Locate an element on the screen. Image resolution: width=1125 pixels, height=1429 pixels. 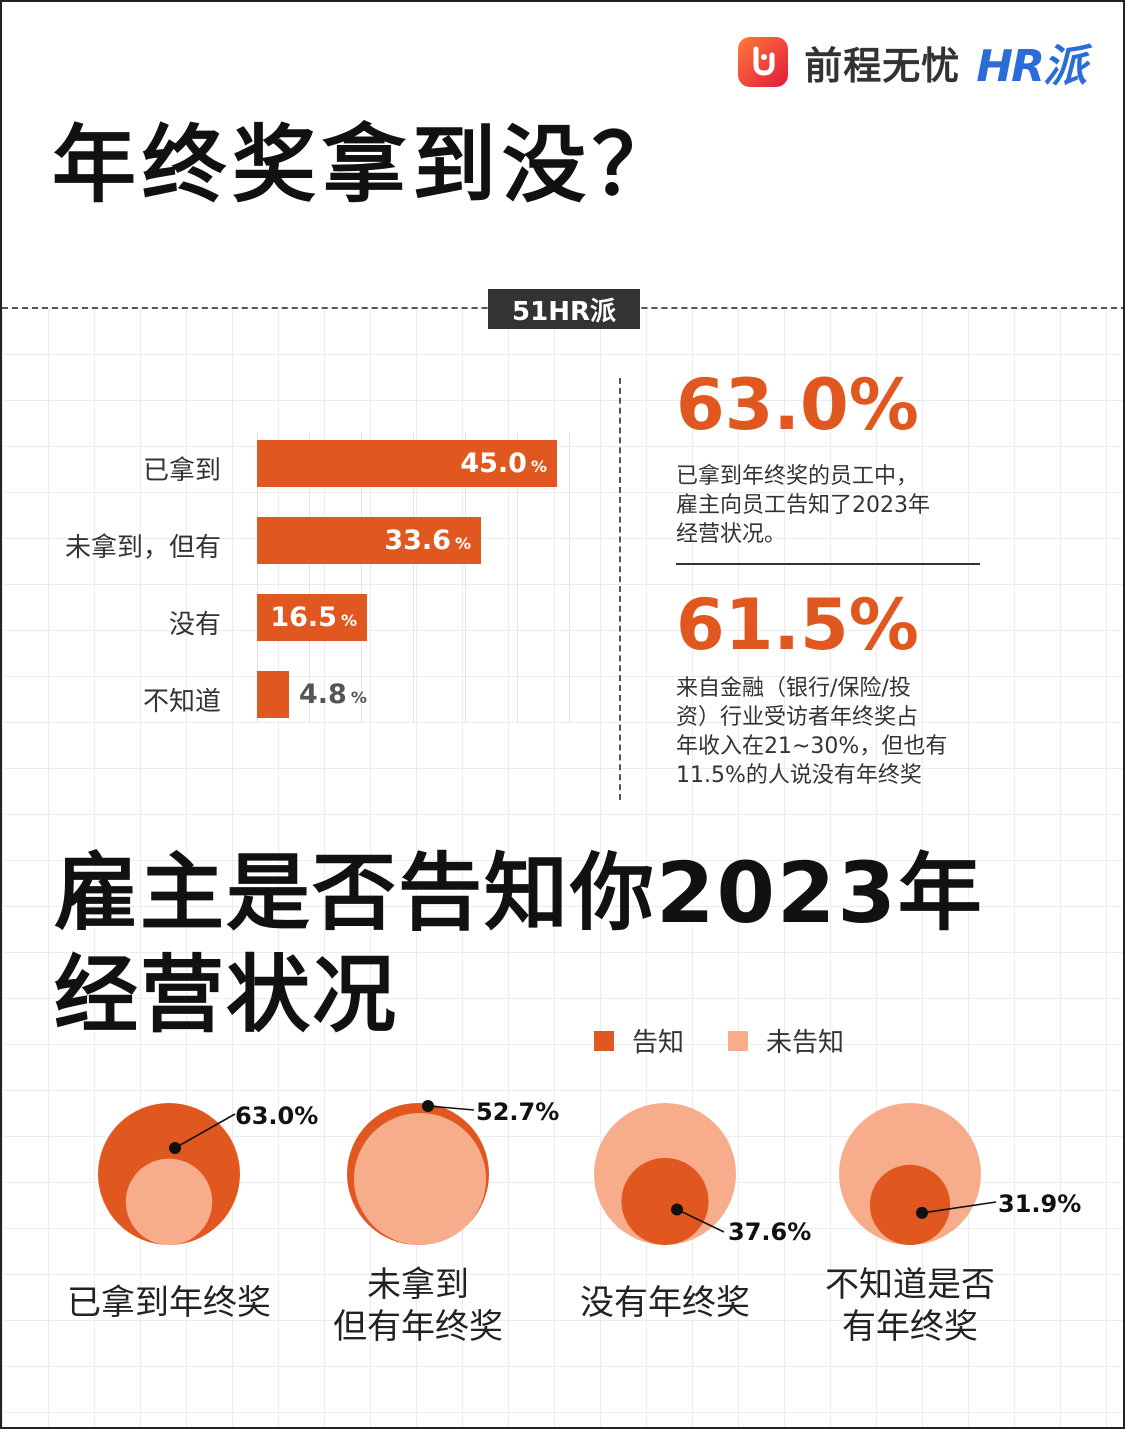
brand-logos: 前程无忧 HR派 is located at coordinates (912, 62).